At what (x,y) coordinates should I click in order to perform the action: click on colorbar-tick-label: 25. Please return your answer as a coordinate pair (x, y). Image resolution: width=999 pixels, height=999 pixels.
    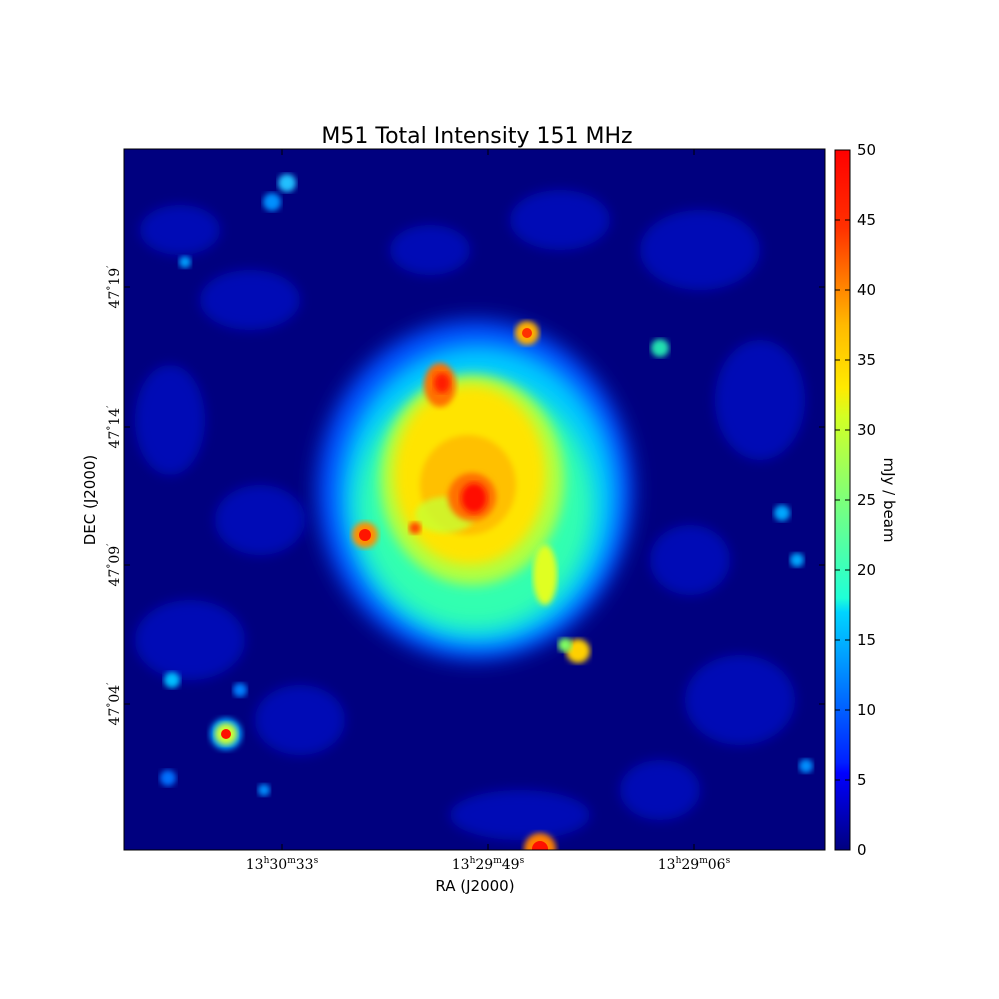
    Looking at the image, I should click on (866, 500).